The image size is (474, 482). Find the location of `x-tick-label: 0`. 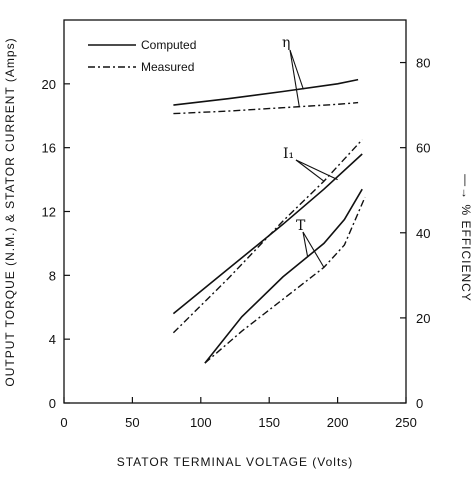

x-tick-label: 0 is located at coordinates (63, 422).